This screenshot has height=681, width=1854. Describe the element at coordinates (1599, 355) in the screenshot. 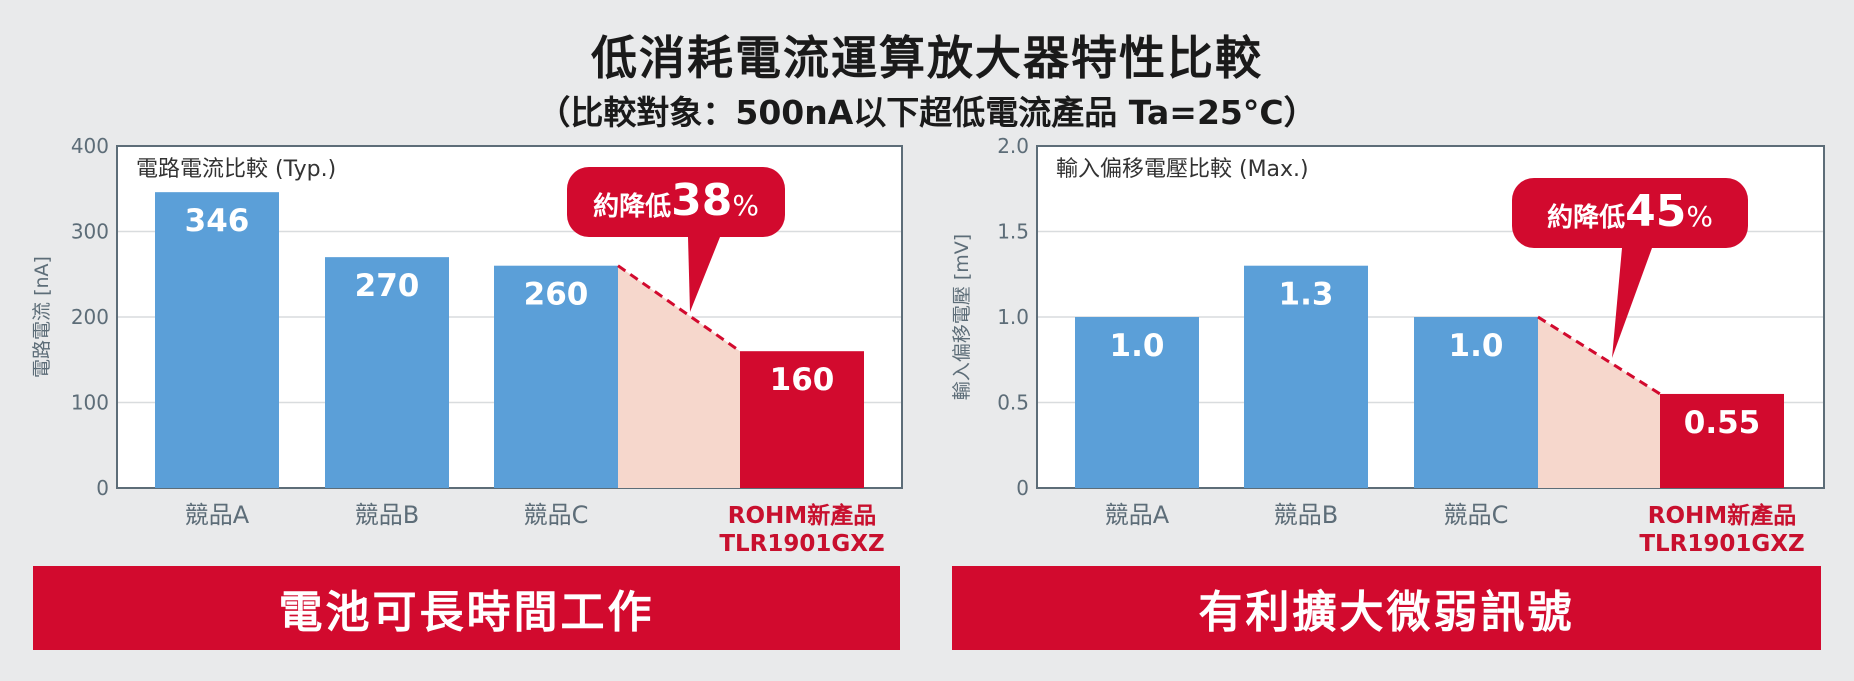

I see `chart2-reduction-line` at that location.